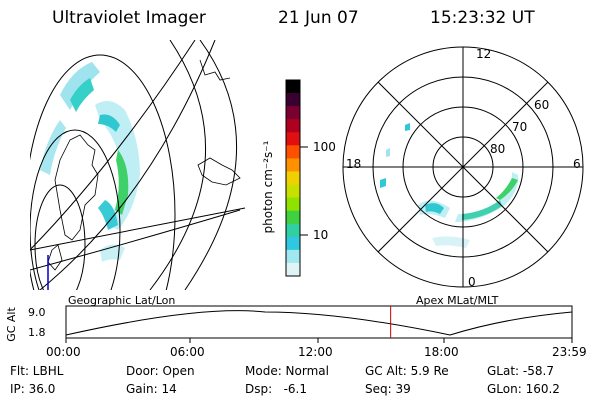  What do you see at coordinates (324, 147) in the screenshot?
I see `colorbar-tick-label-100: 100` at bounding box center [324, 147].